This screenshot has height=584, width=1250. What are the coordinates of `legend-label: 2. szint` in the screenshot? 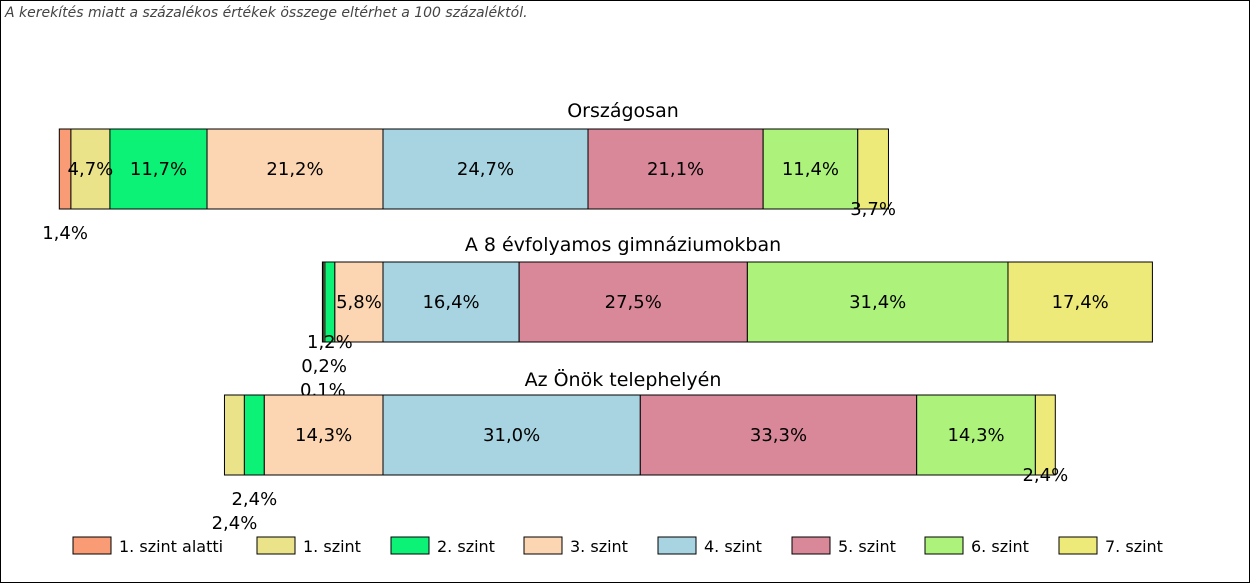 It's located at (466, 546).